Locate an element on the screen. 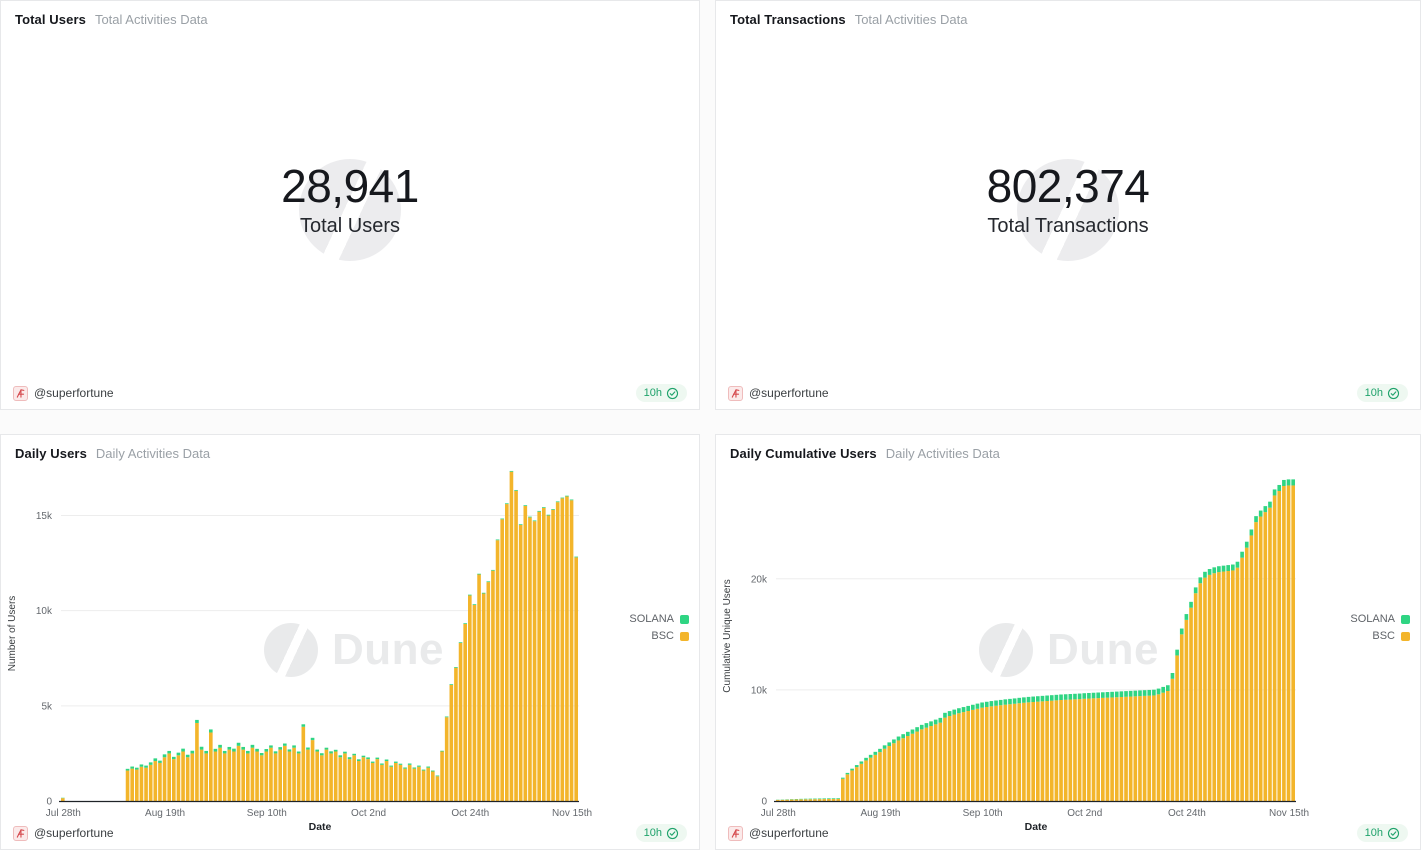 This screenshot has width=1421, height=850. author-link: @superfortune is located at coordinates (789, 833).